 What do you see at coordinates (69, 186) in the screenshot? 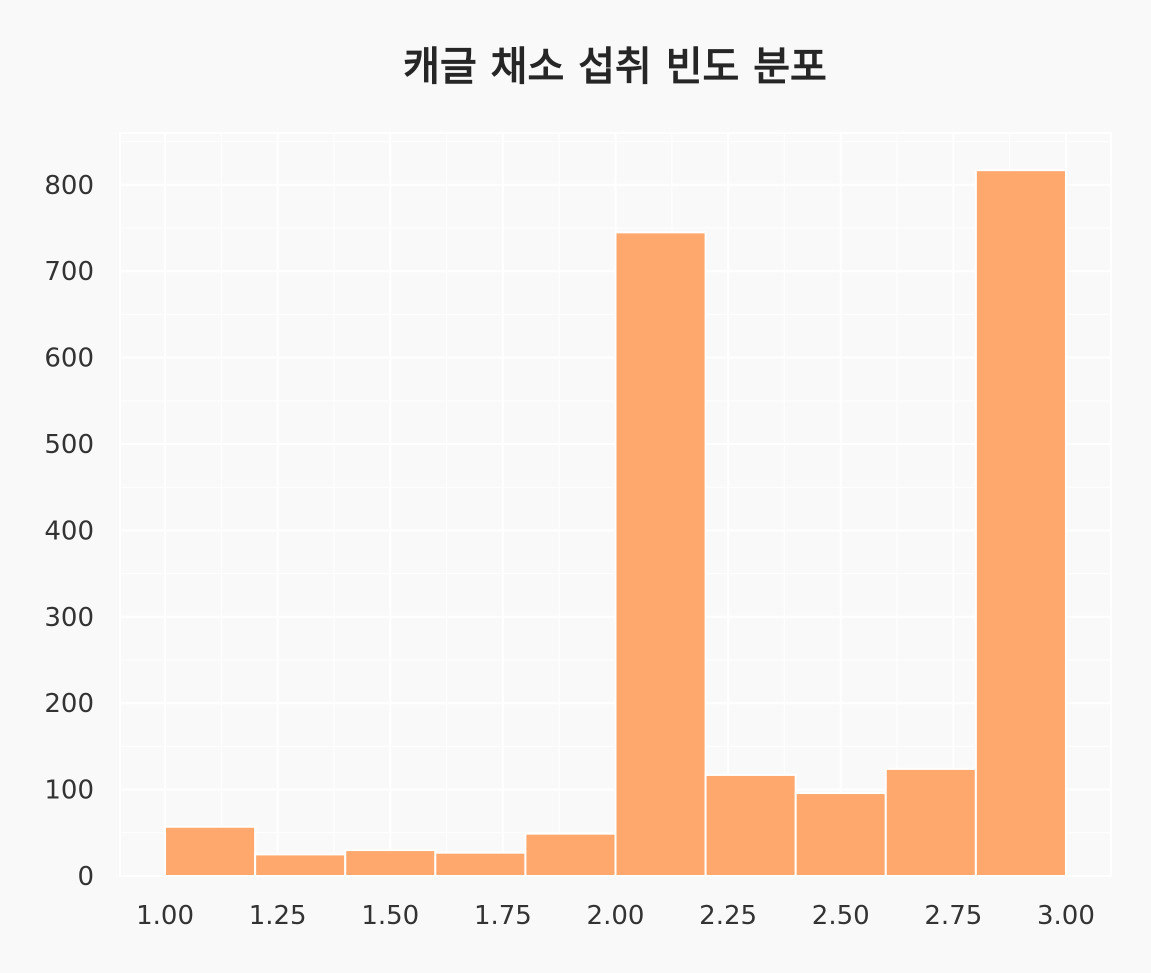
I see `y-tick-label: 800` at bounding box center [69, 186].